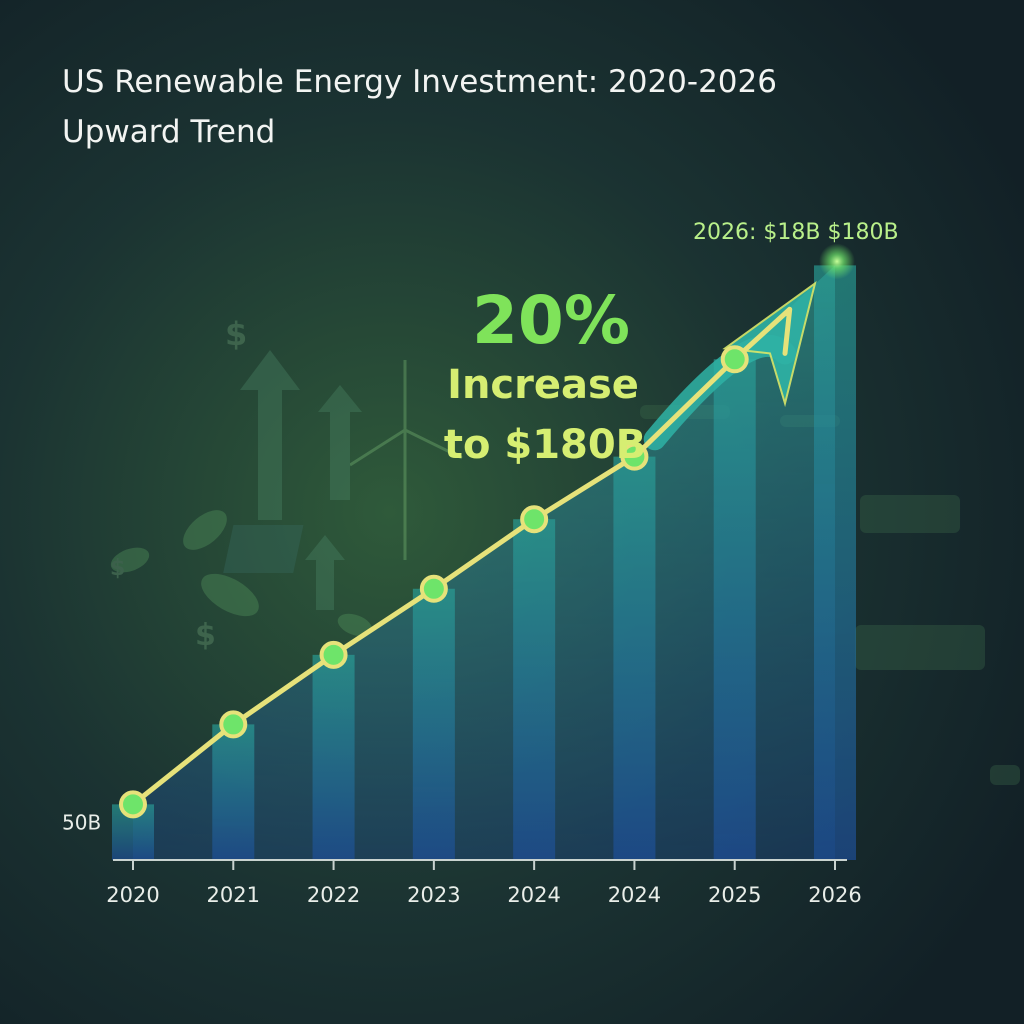 The width and height of the screenshot is (1024, 1024). Describe the element at coordinates (734, 895) in the screenshot. I see `x-tick-label: 2025` at that location.